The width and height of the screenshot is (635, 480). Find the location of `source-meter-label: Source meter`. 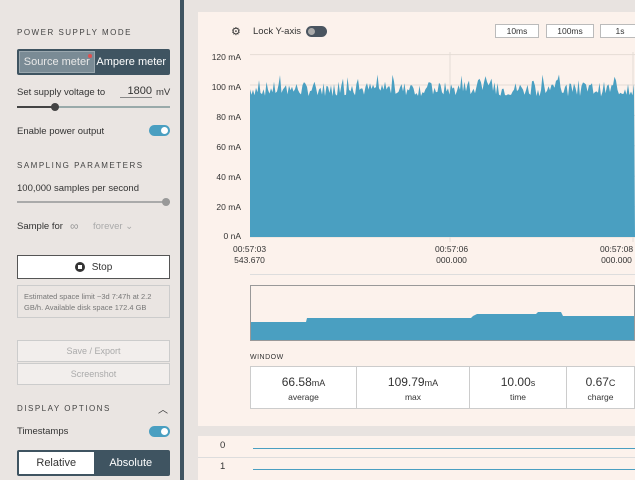

source-meter-label: Source meter is located at coordinates (56, 62).